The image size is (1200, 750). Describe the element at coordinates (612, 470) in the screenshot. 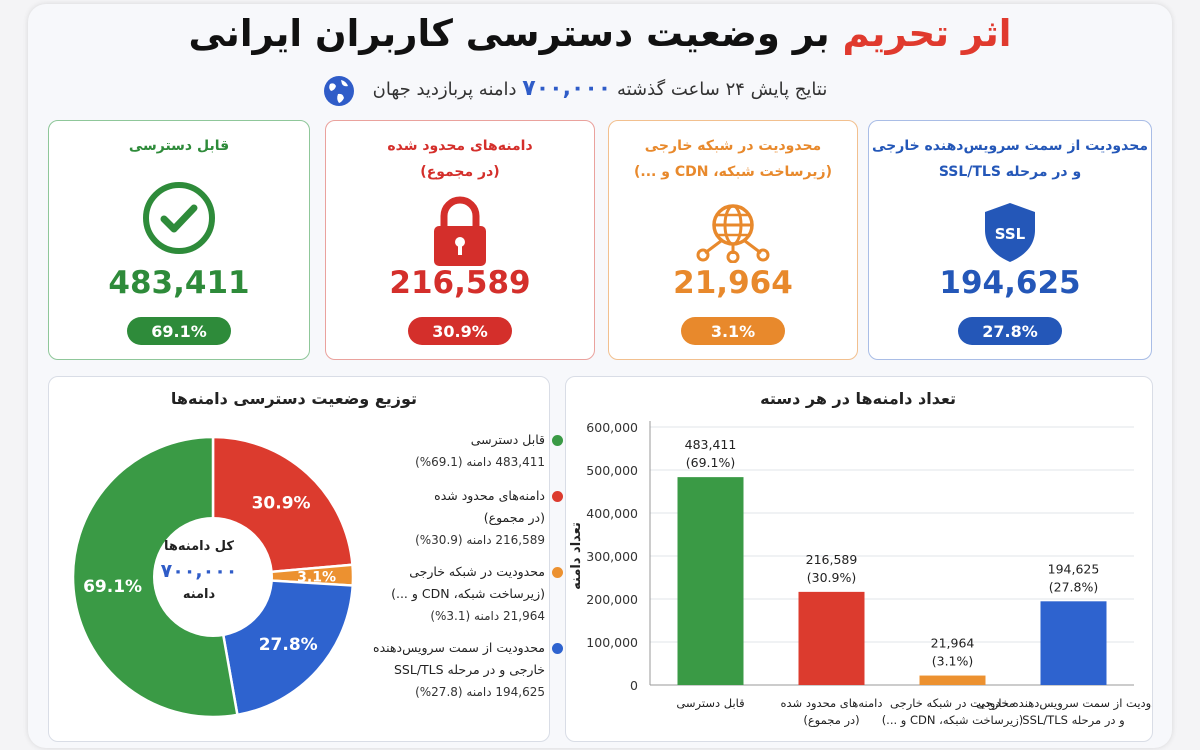

I see `y-tick-label: 500,000` at that location.